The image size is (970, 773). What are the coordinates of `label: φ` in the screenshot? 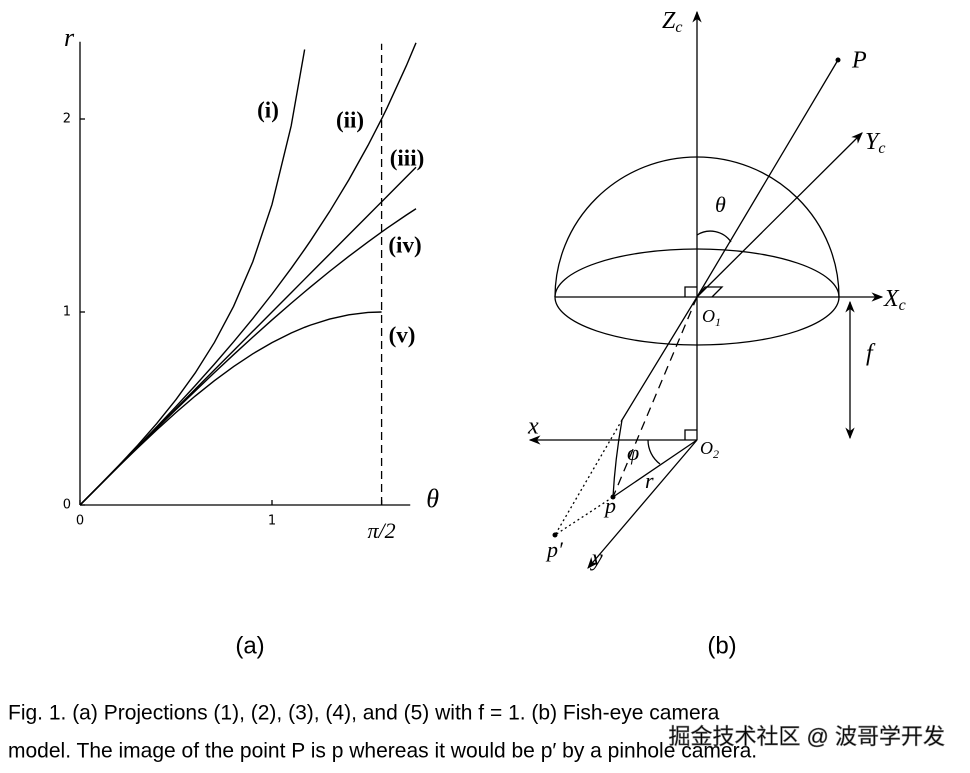 It's located at (633, 452).